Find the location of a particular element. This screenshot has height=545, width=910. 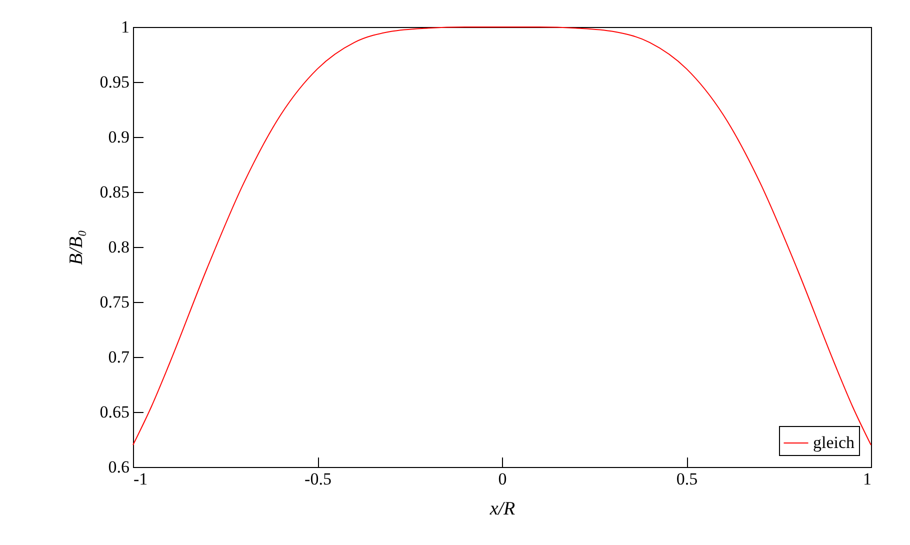

y-axis-title: B/B₀ is located at coordinates (76, 248).